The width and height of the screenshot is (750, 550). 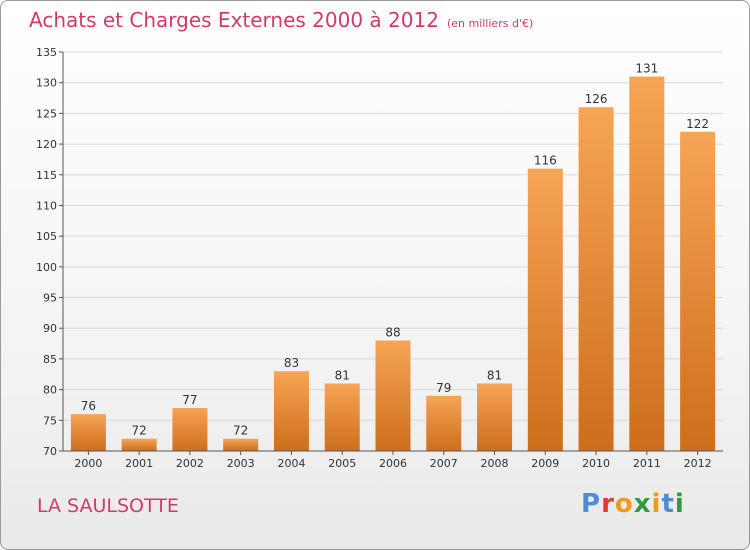 What do you see at coordinates (234, 20) in the screenshot?
I see `chart-title-text: Achats et Charges Externes 2000 à 2012` at bounding box center [234, 20].